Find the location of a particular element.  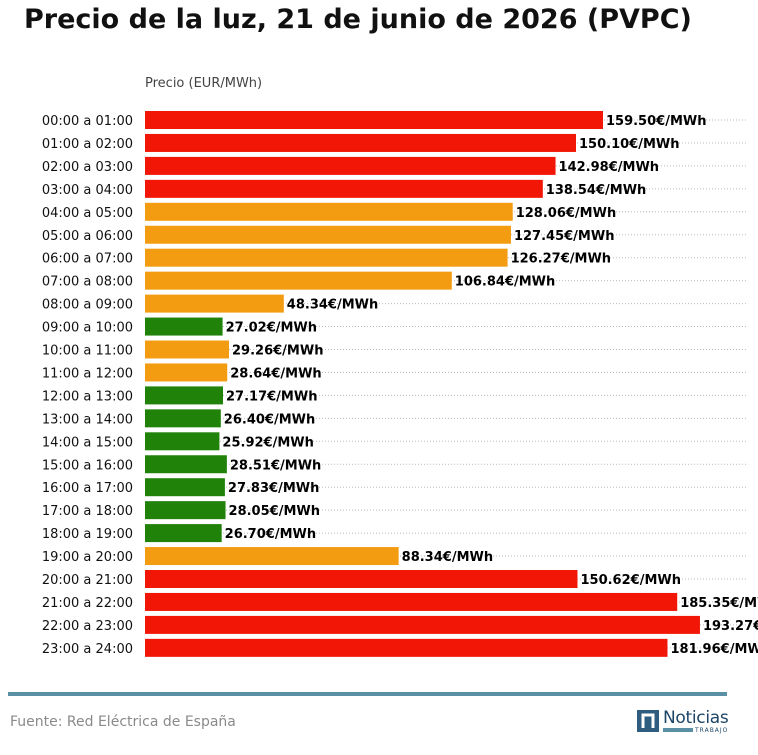

category-tick-label: 15:00 a 16:00 is located at coordinates (87, 465).